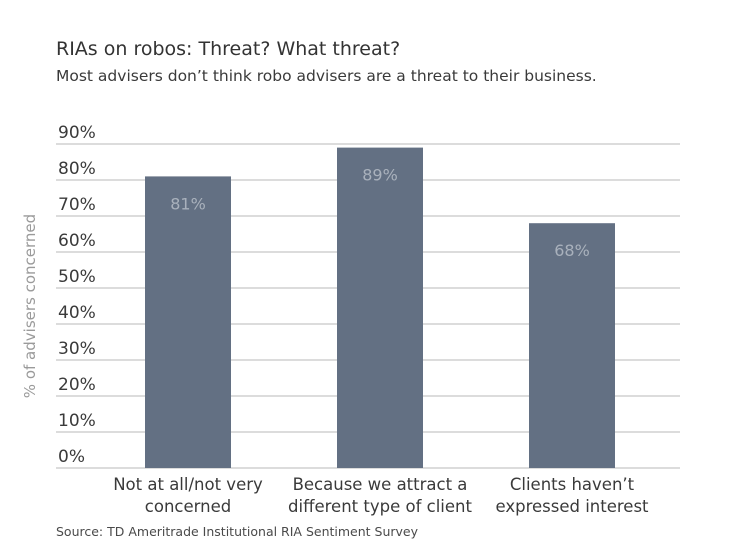 The height and width of the screenshot is (550, 748). Describe the element at coordinates (380, 175) in the screenshot. I see `bar-data-label: 89%` at that location.